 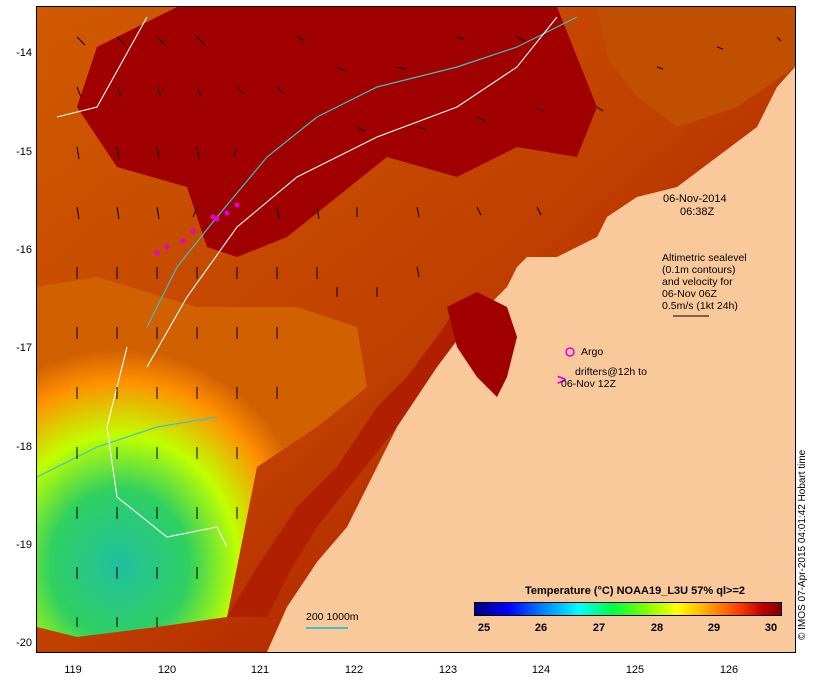 I want to click on drifter-markers, so click(x=197, y=229).